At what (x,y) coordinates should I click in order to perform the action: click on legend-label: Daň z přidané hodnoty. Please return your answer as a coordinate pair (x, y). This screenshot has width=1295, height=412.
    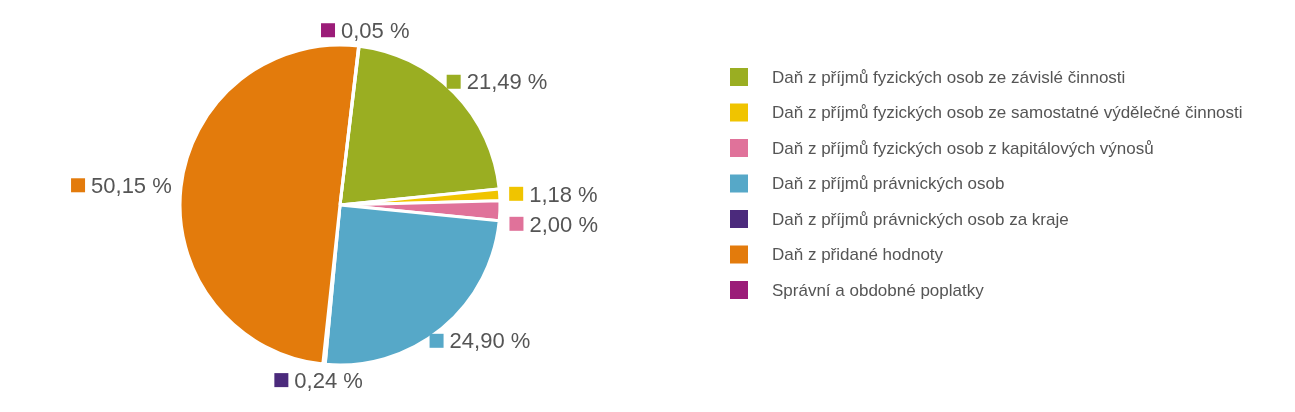
    Looking at the image, I should click on (858, 255).